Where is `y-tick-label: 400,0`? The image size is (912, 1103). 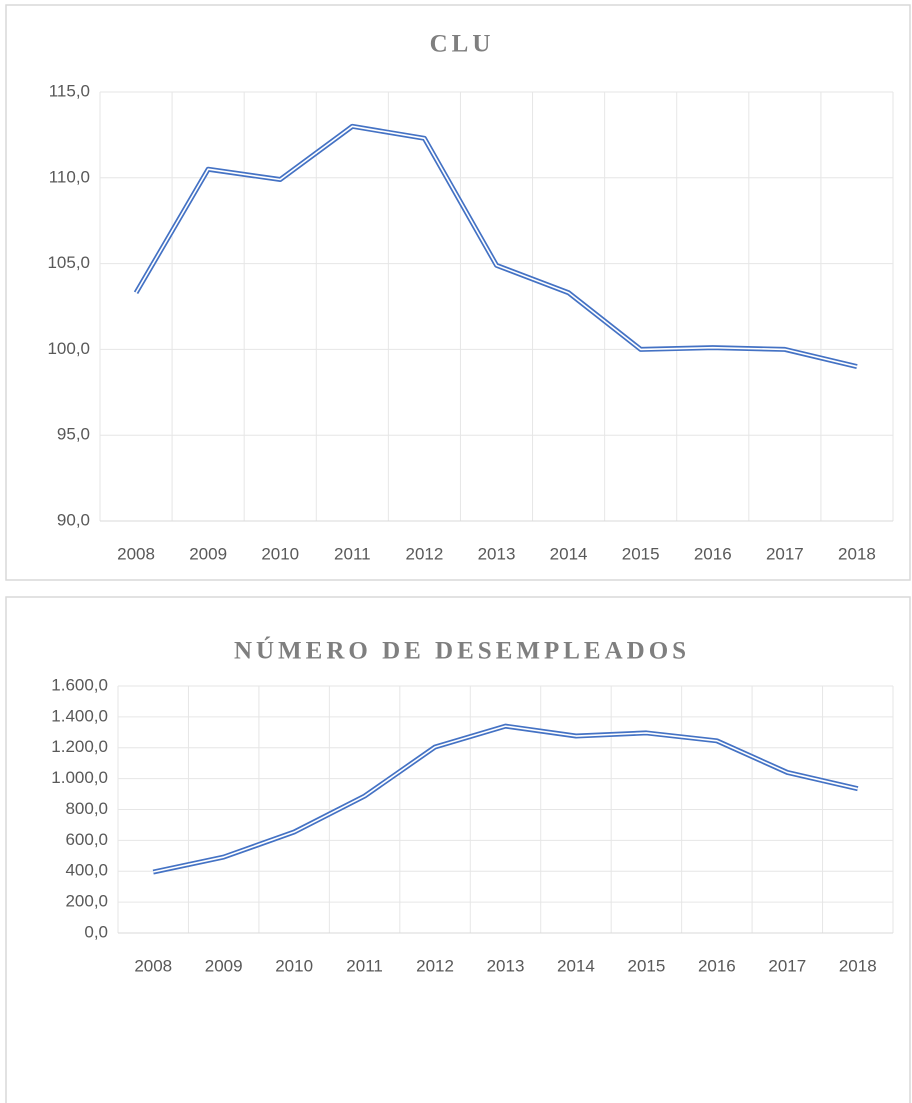 y-tick-label: 400,0 is located at coordinates (86, 870).